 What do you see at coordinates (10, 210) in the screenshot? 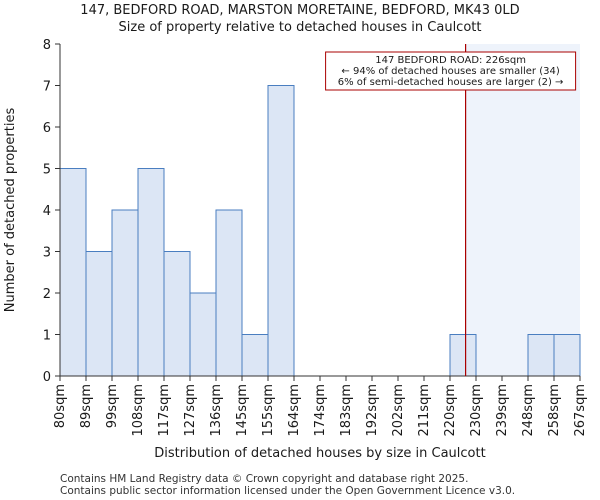
I see `y-axis-label: Number of detached properties` at bounding box center [10, 210].